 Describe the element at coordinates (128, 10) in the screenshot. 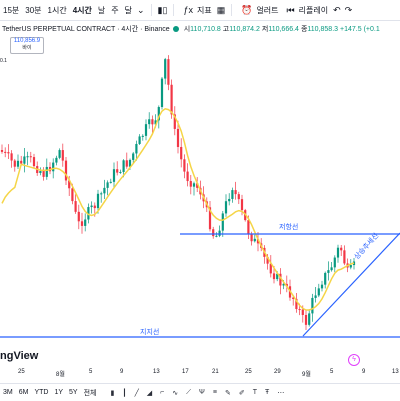

I see `timeframe-month: 달` at that location.